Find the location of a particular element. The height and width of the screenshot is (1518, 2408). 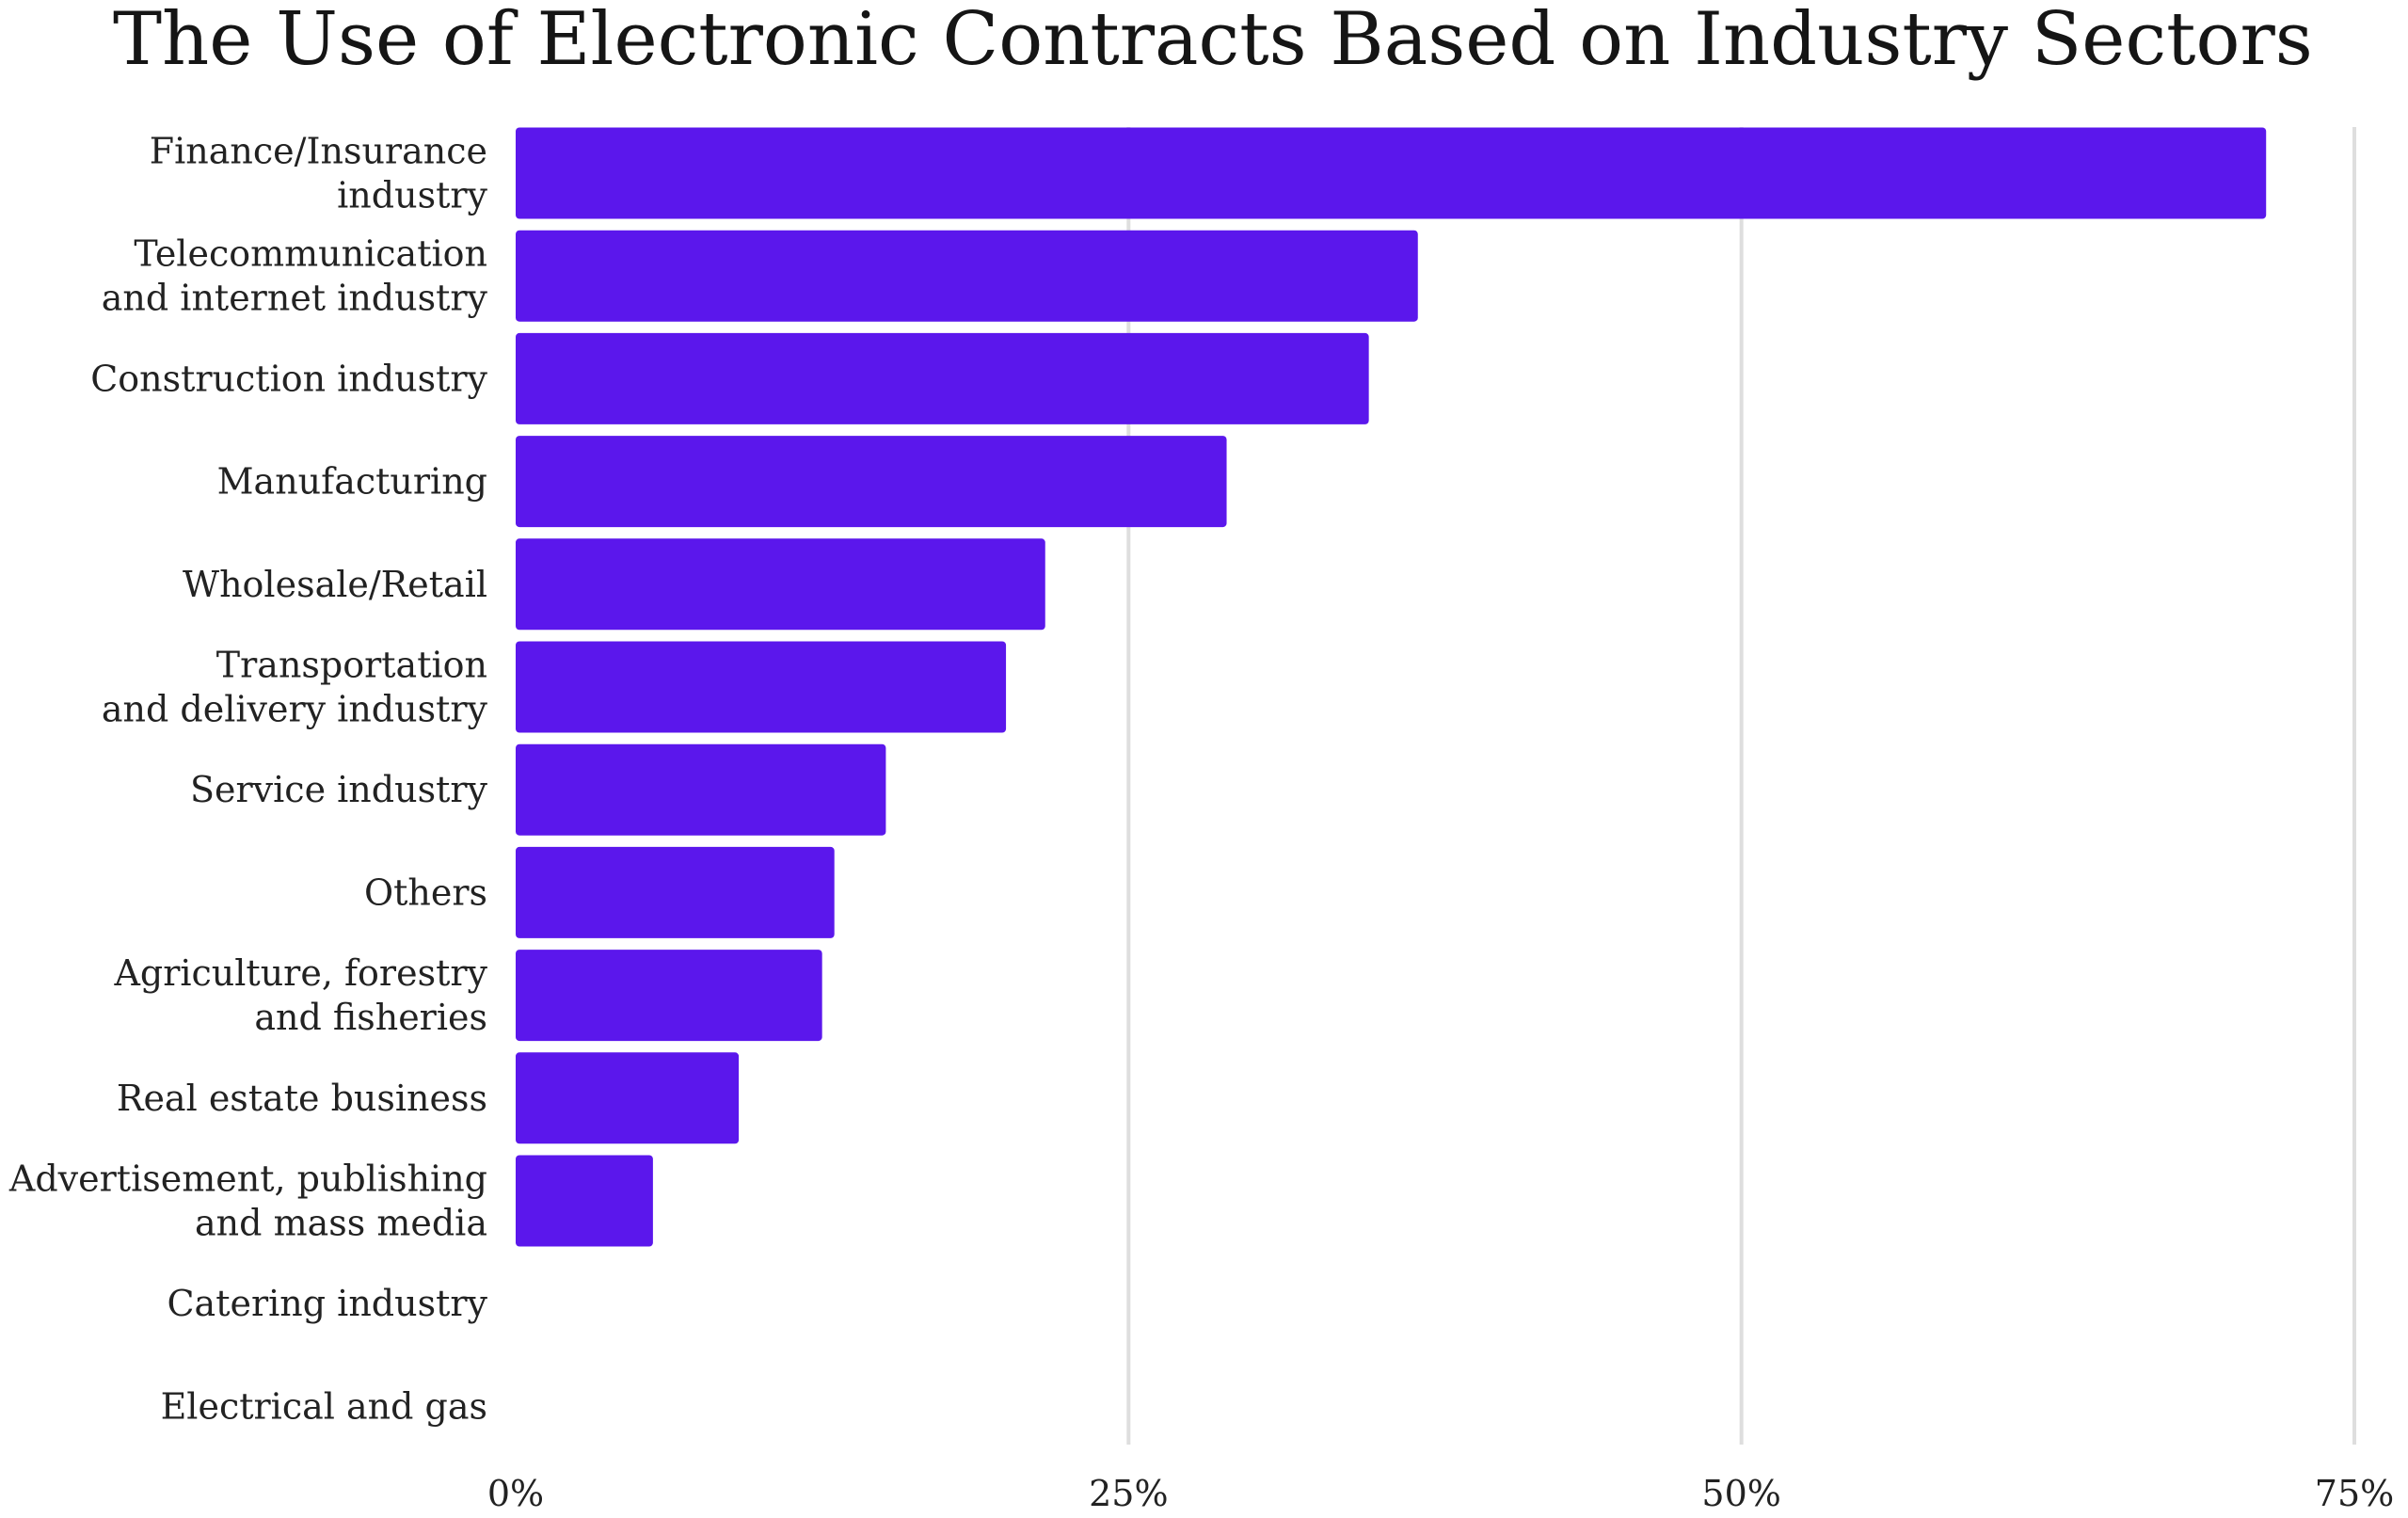

category-label-line: Construction industry is located at coordinates (288, 378).